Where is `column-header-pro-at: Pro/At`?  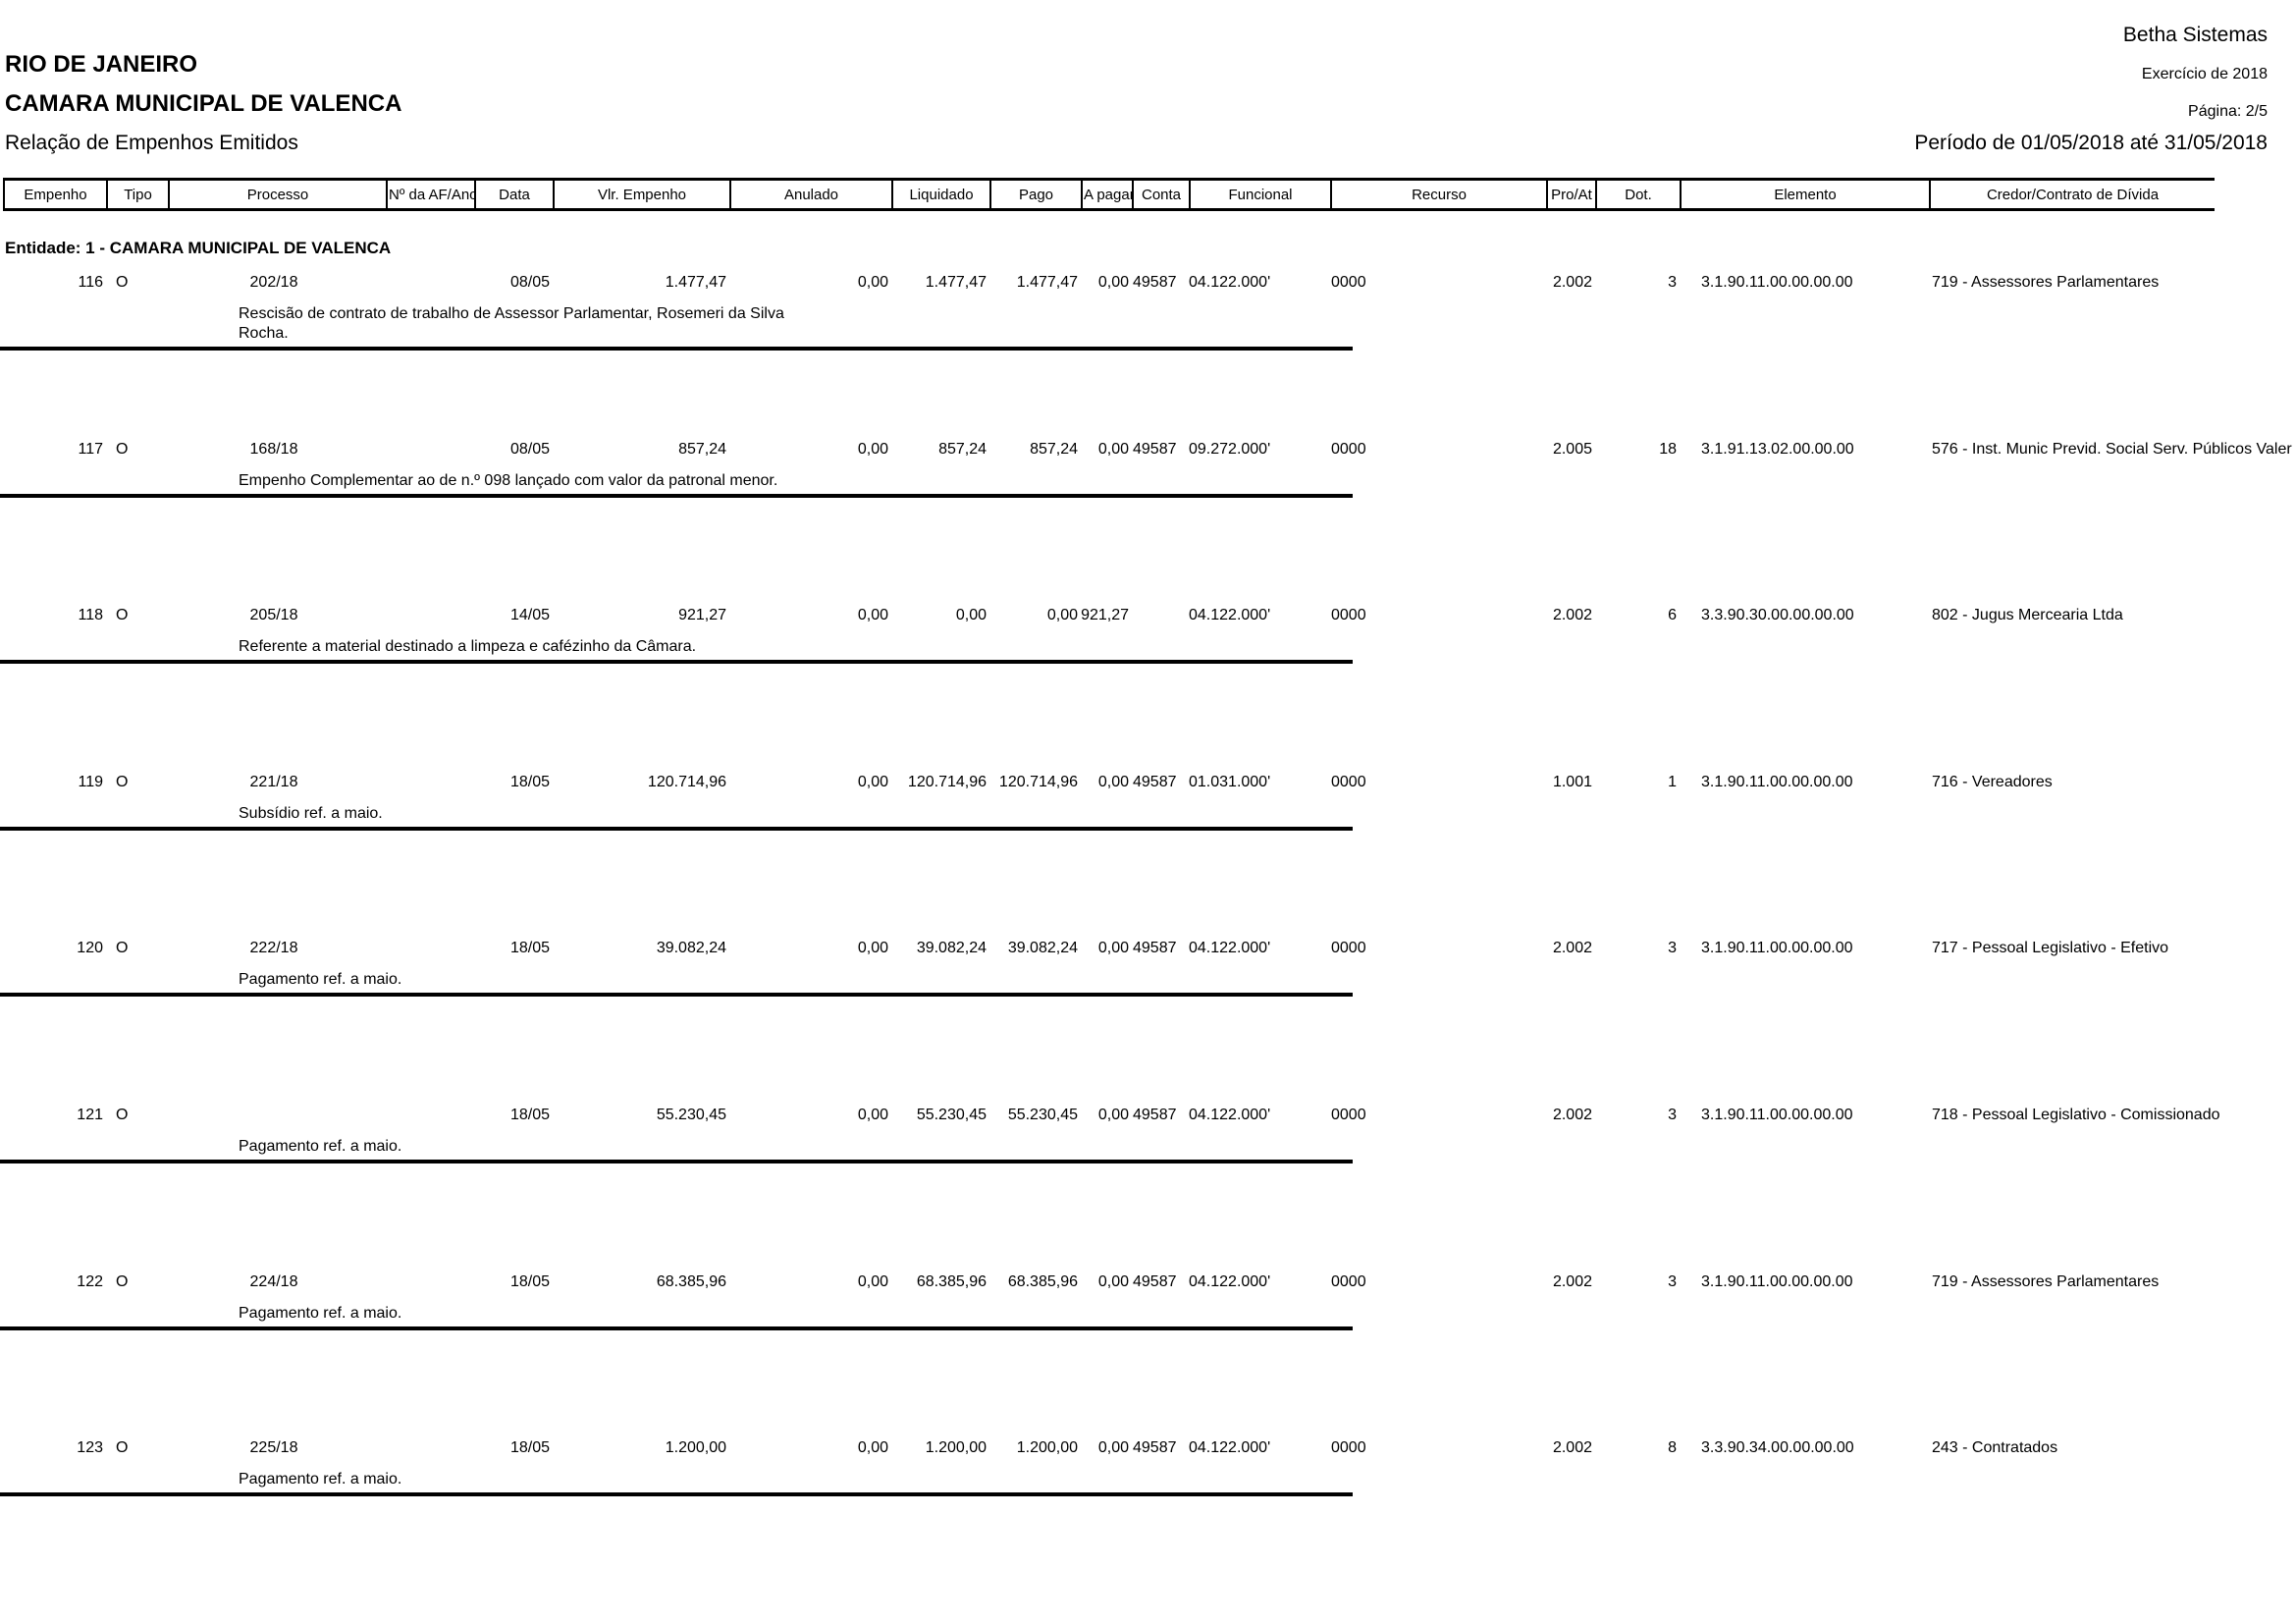 column-header-pro-at: Pro/At is located at coordinates (1571, 195).